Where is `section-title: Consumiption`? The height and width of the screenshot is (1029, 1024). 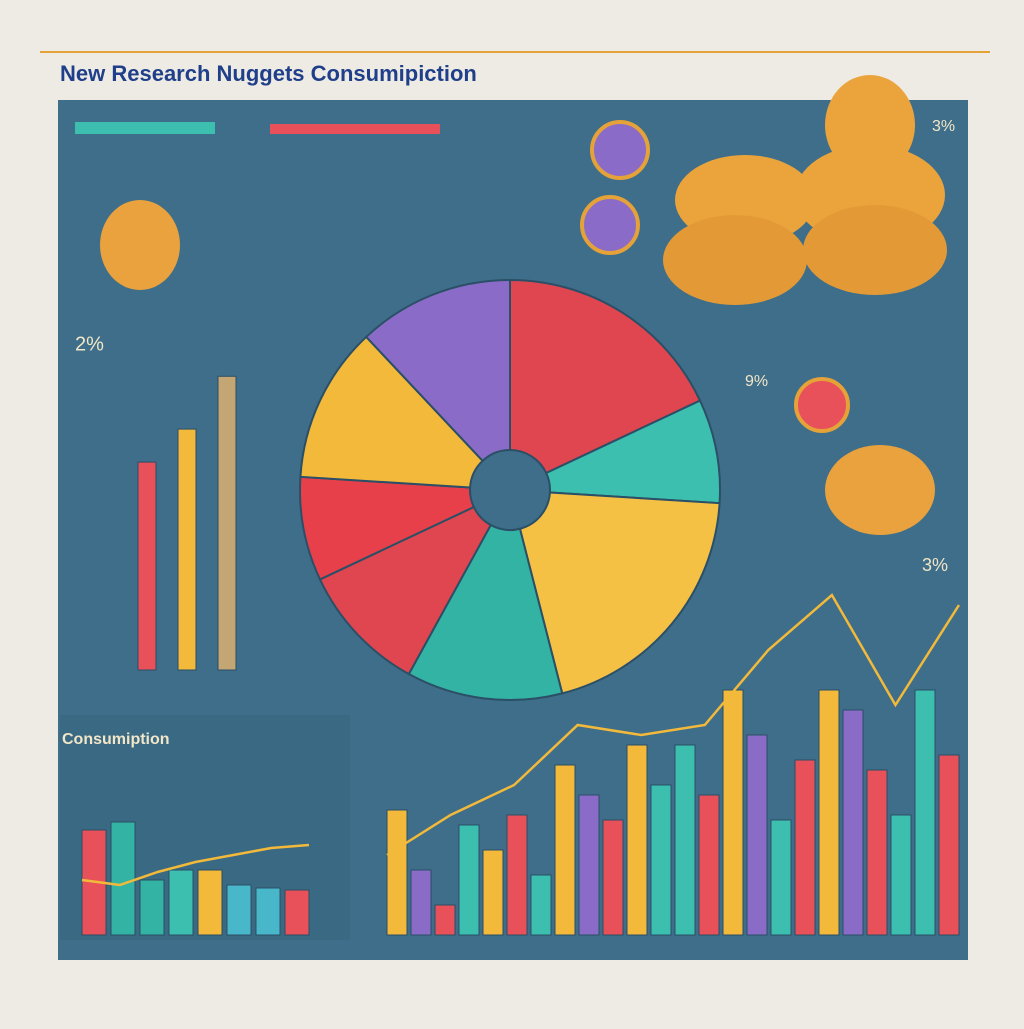 section-title: Consumiption is located at coordinates (116, 739).